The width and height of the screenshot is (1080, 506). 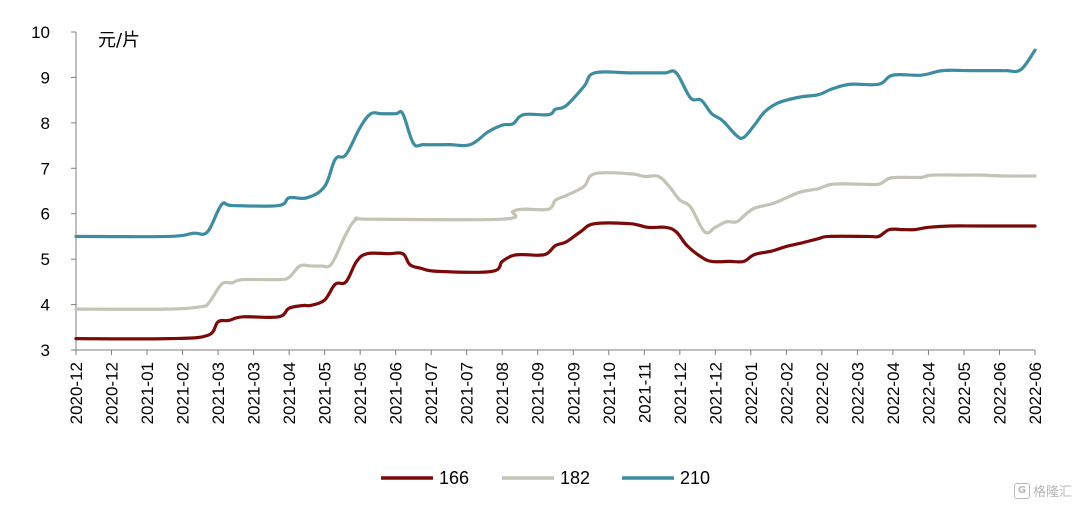 I want to click on y-tick-label: 7, so click(x=45, y=168).